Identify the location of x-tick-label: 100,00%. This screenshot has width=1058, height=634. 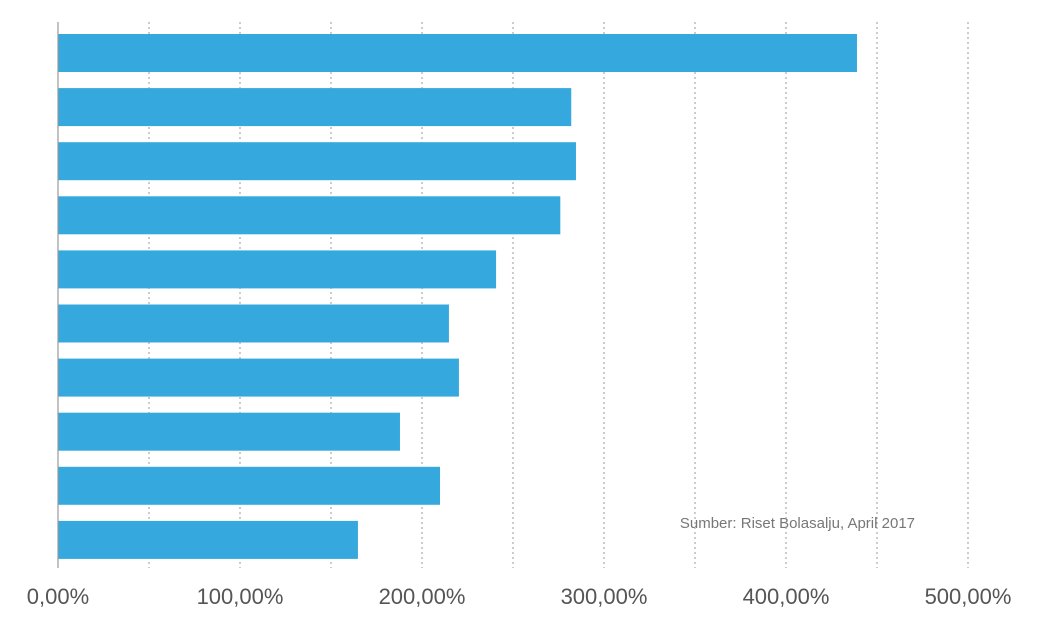
(240, 596).